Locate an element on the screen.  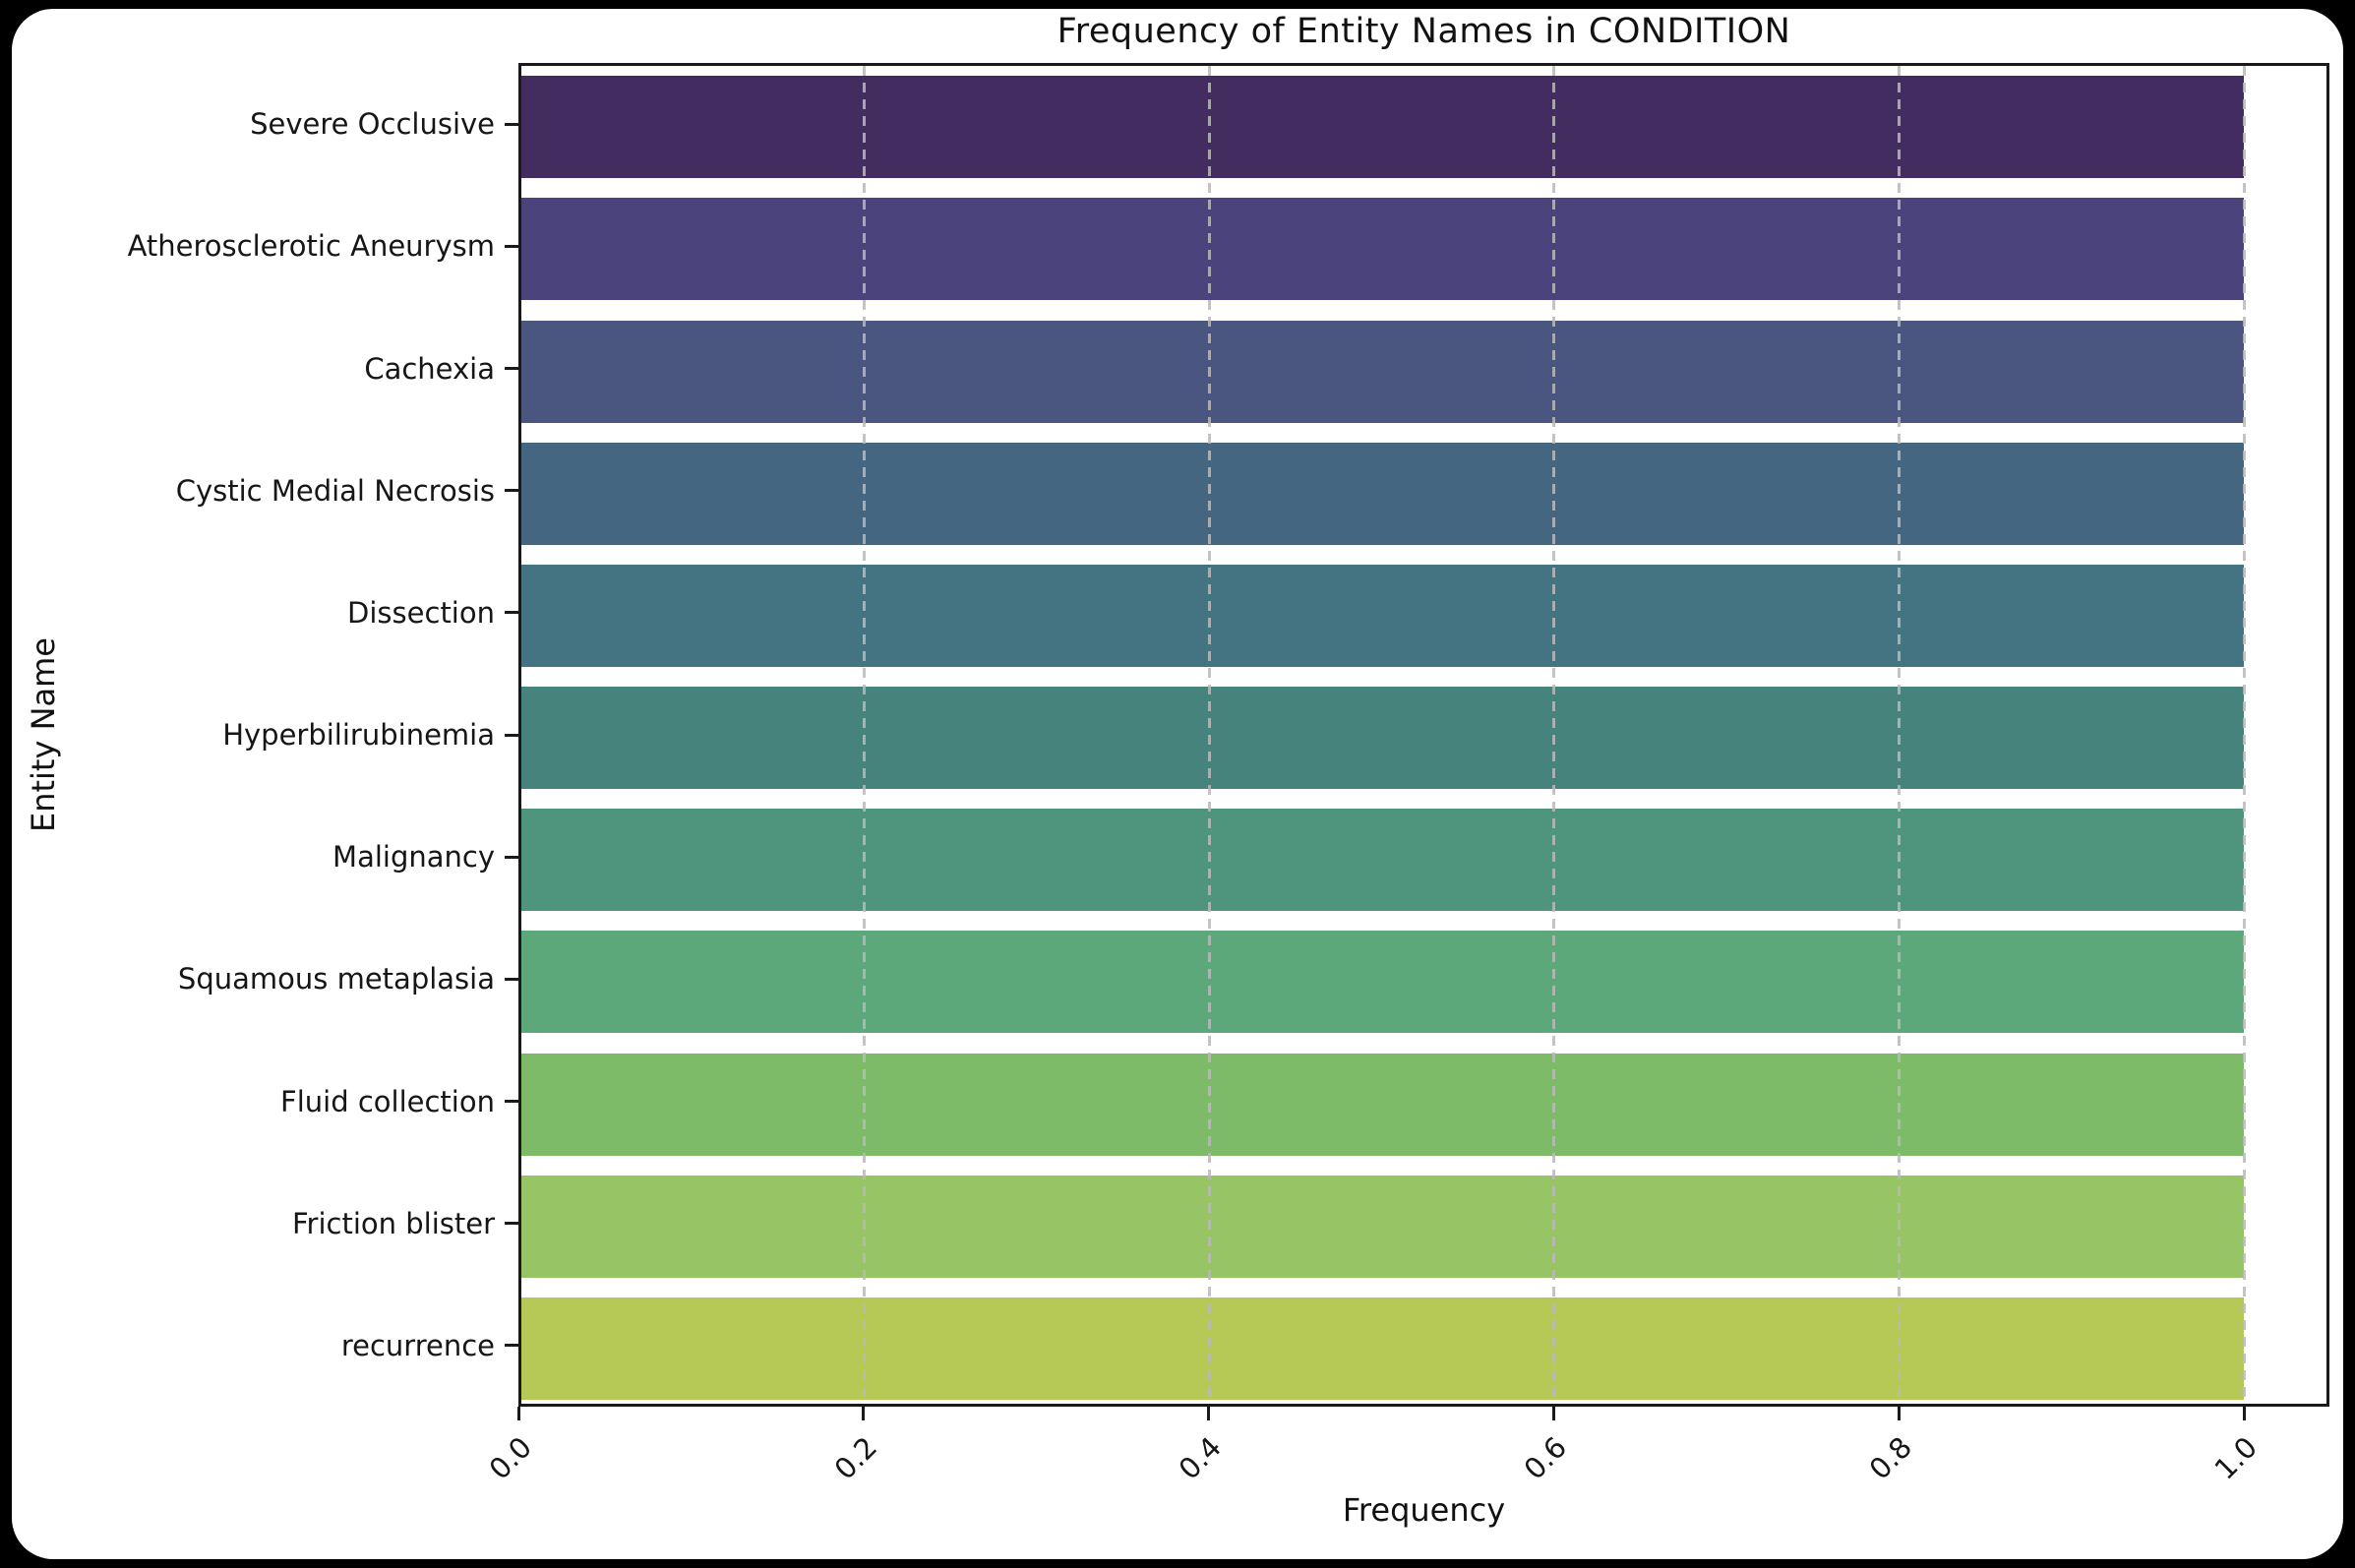
y-axis-tick-label: Friction blister is located at coordinates (393, 1223).